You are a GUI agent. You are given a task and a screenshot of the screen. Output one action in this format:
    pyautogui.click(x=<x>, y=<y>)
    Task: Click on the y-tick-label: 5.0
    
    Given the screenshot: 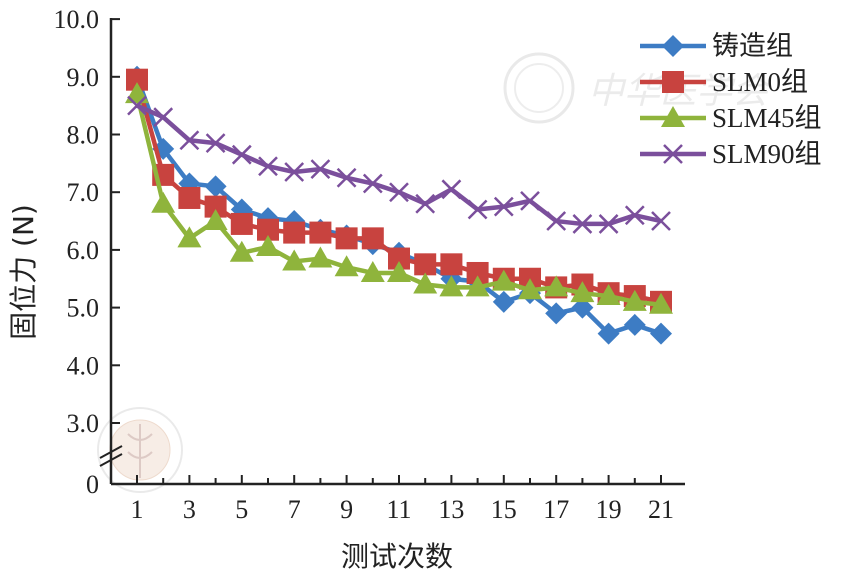 What is the action you would take?
    pyautogui.click(x=83, y=308)
    